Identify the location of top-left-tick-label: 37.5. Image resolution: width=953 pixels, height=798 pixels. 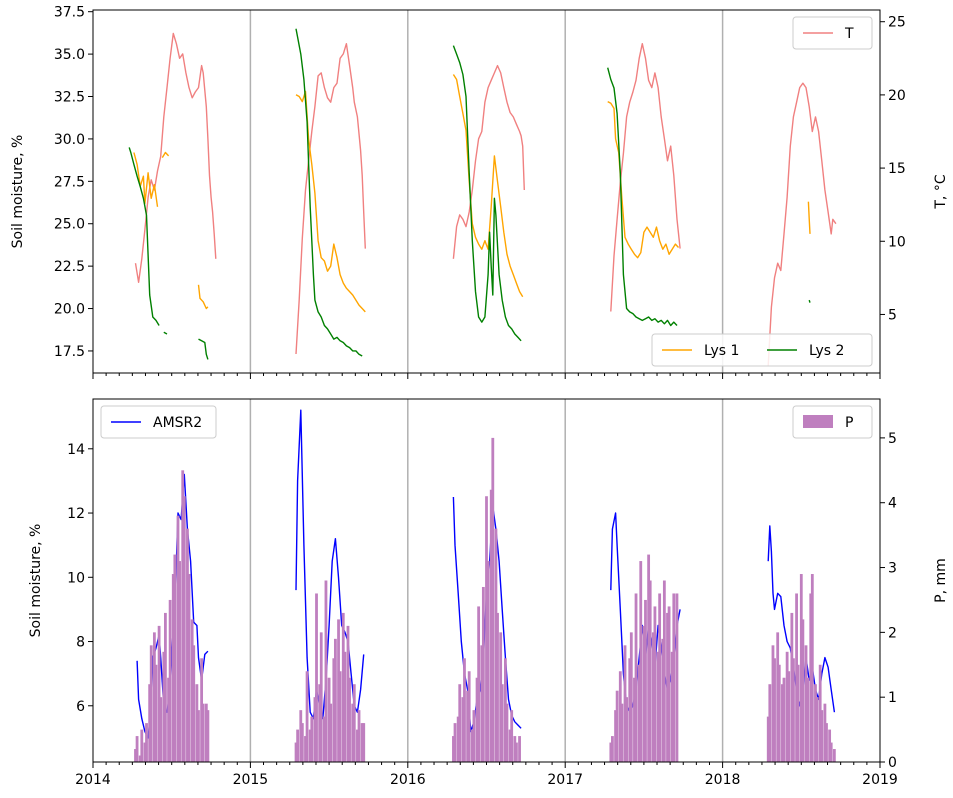
(69, 13).